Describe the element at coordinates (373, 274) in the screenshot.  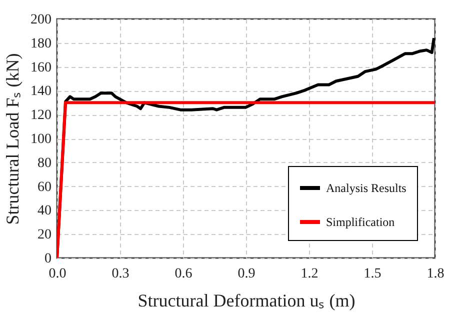
I see `x-tick-label: 1.5` at that location.